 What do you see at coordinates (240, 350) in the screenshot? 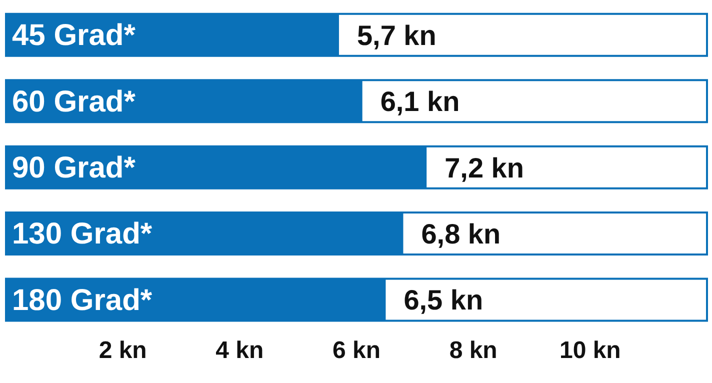
I see `x-tick-label: 4 kn` at bounding box center [240, 350].